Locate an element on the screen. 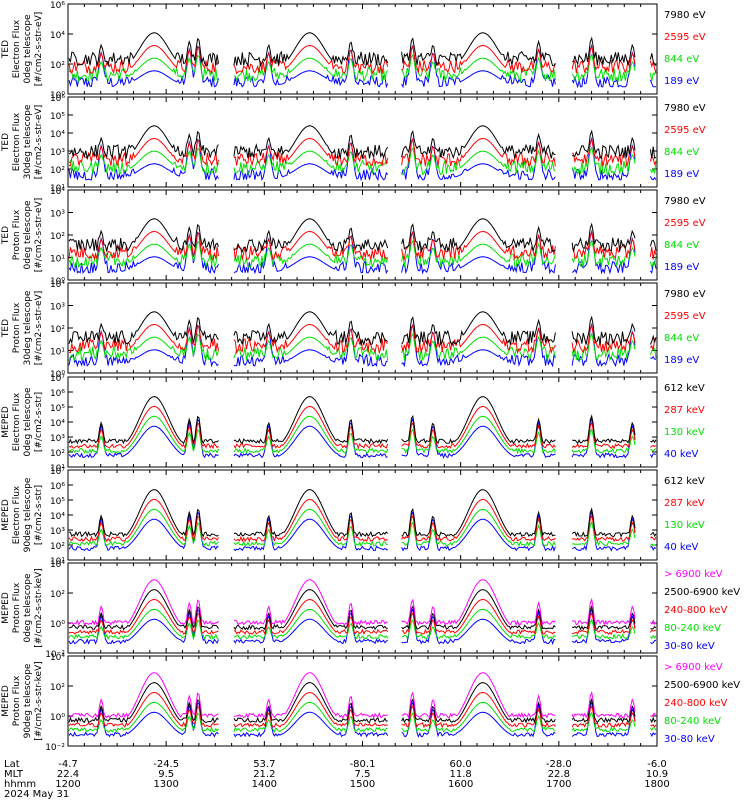 This screenshot has height=800, width=750. legend-entry: > 6900 keV is located at coordinates (693, 574).